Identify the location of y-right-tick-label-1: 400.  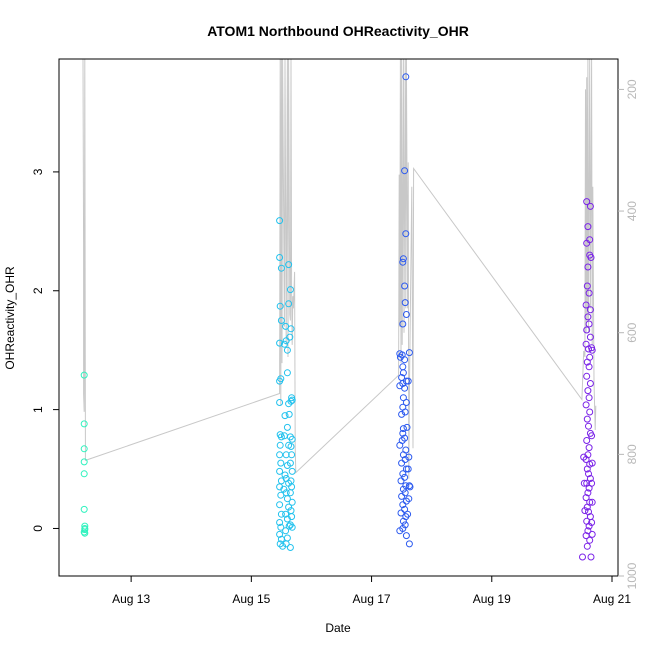
(632, 211).